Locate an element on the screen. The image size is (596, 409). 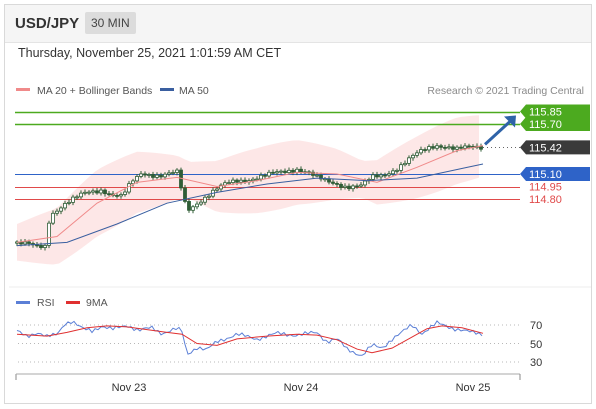
forecast-arrow-head is located at coordinates (510, 121).